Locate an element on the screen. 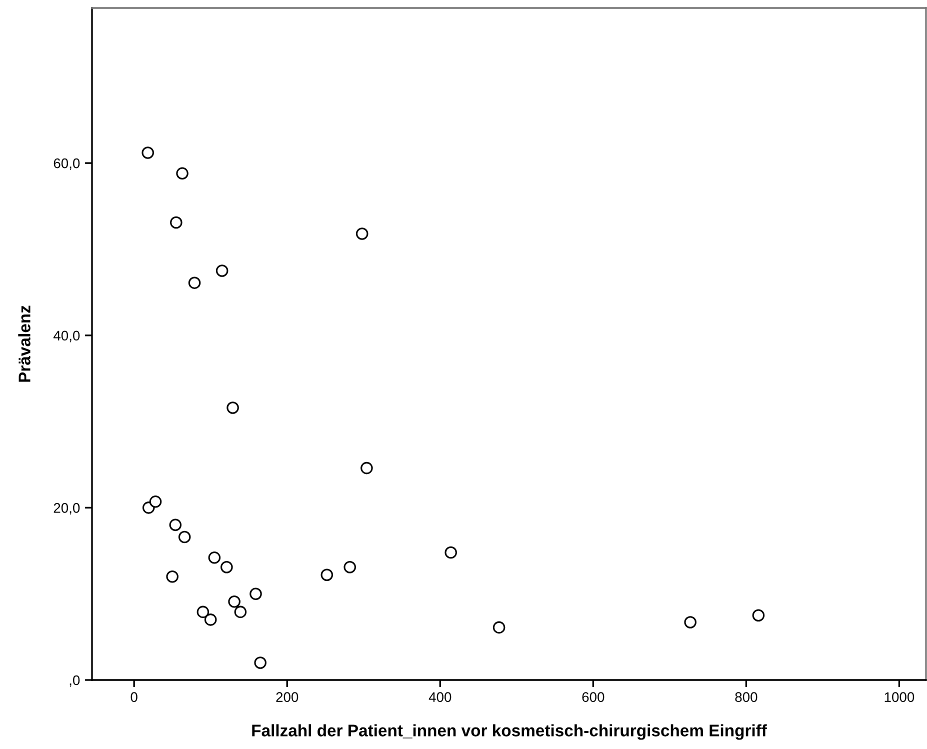  x-tick-label: 400 is located at coordinates (440, 697).